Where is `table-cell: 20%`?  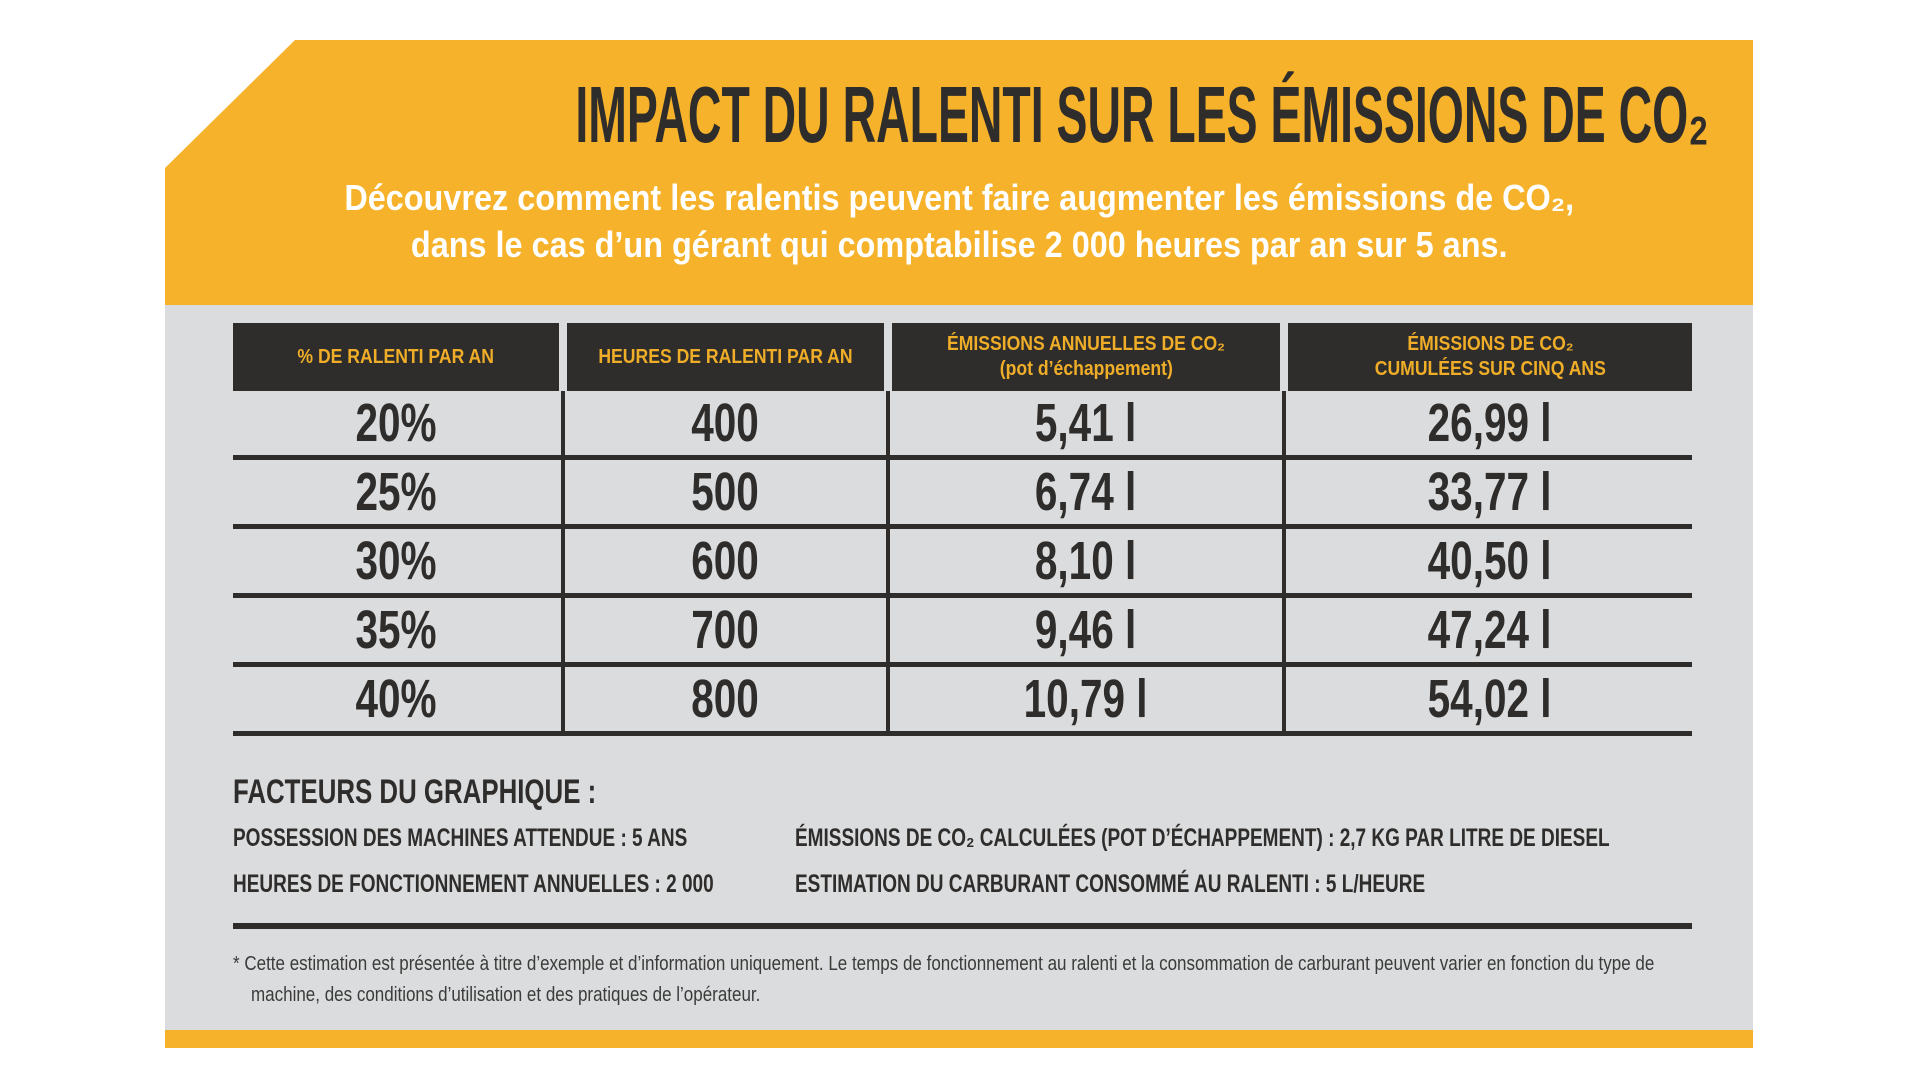
table-cell: 20% is located at coordinates (396, 423).